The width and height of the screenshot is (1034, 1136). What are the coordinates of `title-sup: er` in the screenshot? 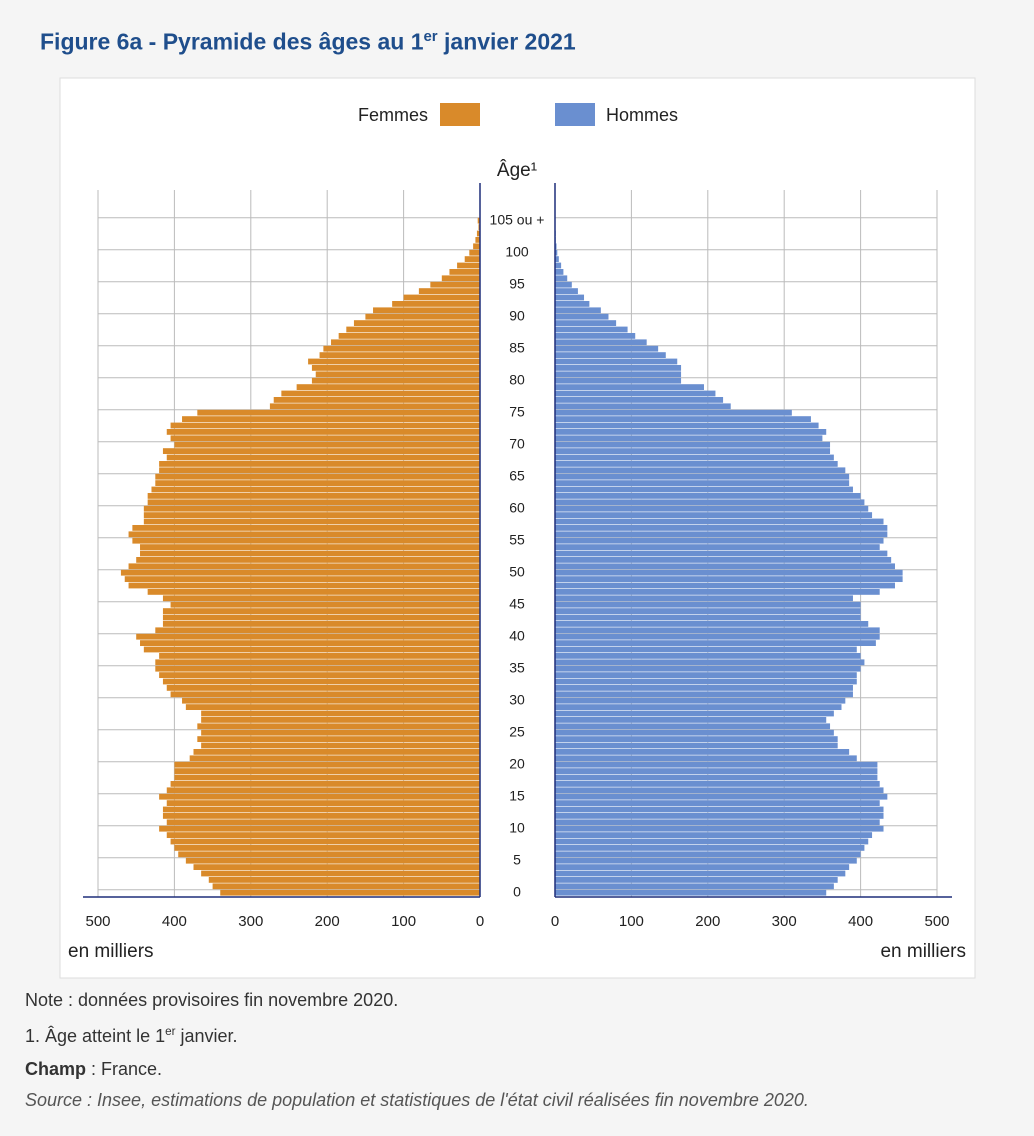 It's located at (430, 36).